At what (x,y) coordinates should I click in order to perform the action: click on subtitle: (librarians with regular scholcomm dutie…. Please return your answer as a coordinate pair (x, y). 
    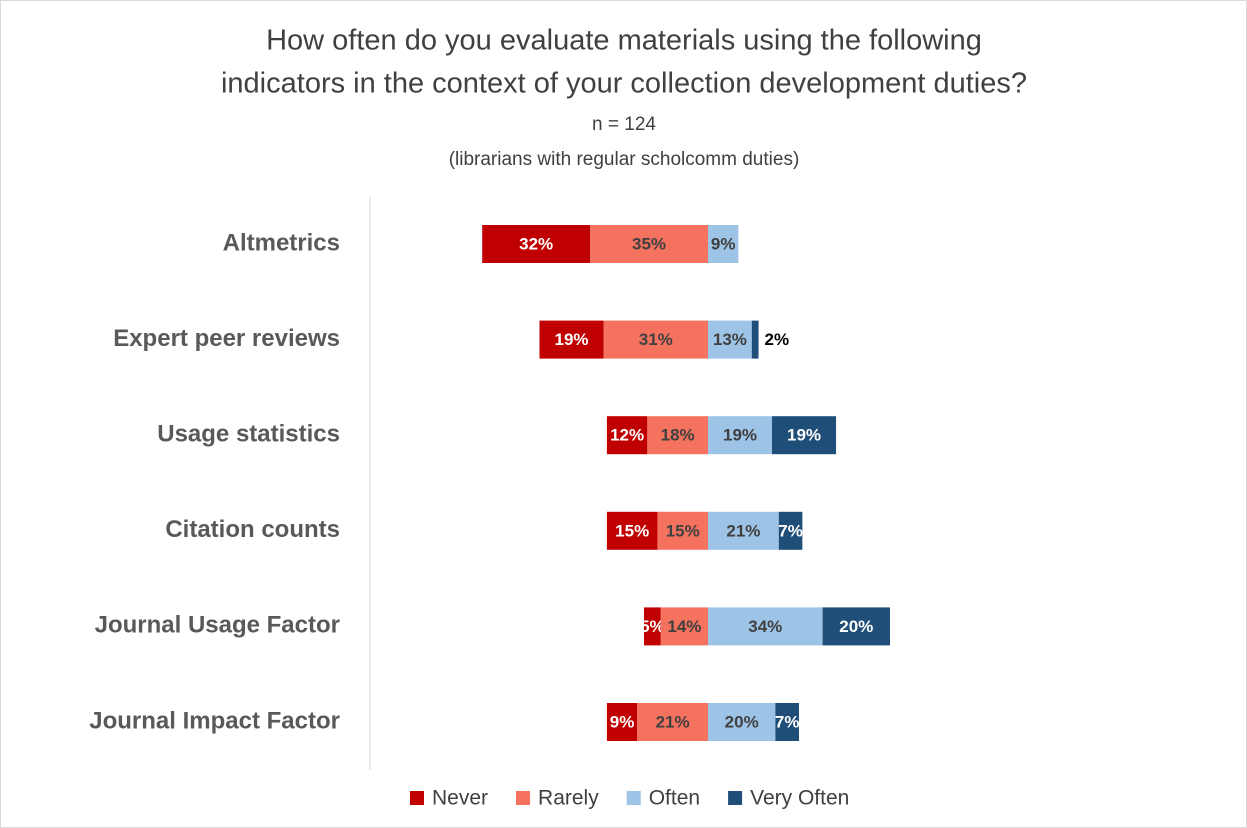
    Looking at the image, I should click on (624, 159).